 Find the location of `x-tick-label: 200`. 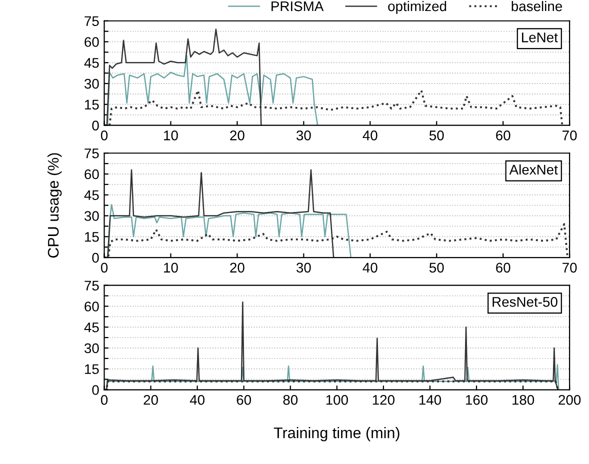

x-tick-label: 200 is located at coordinates (569, 399).